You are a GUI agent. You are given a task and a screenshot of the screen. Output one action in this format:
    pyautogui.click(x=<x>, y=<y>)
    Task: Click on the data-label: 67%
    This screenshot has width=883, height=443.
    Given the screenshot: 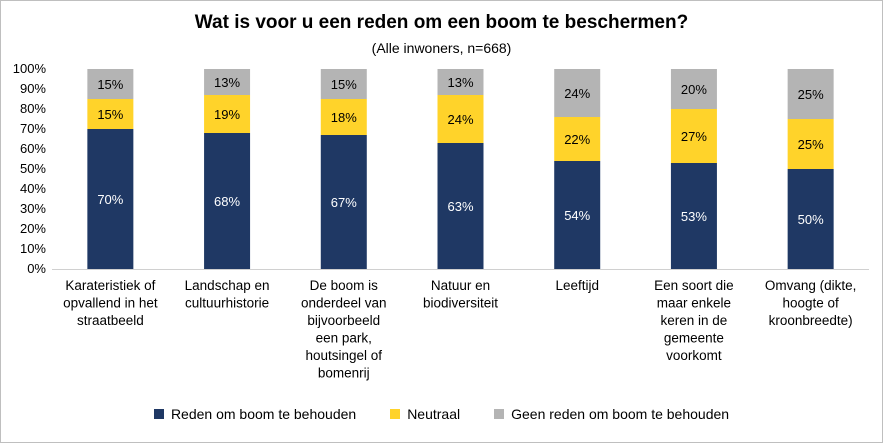 What is the action you would take?
    pyautogui.click(x=344, y=202)
    